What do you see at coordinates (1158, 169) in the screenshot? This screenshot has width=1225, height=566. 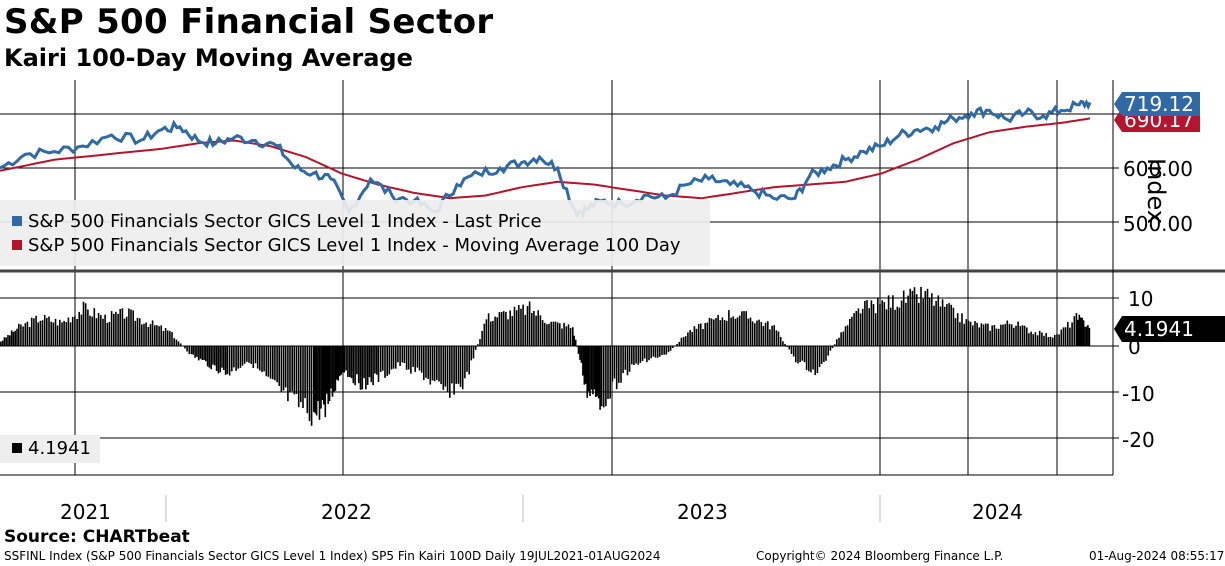 I see `y-tick-600: 600.00` at bounding box center [1158, 169].